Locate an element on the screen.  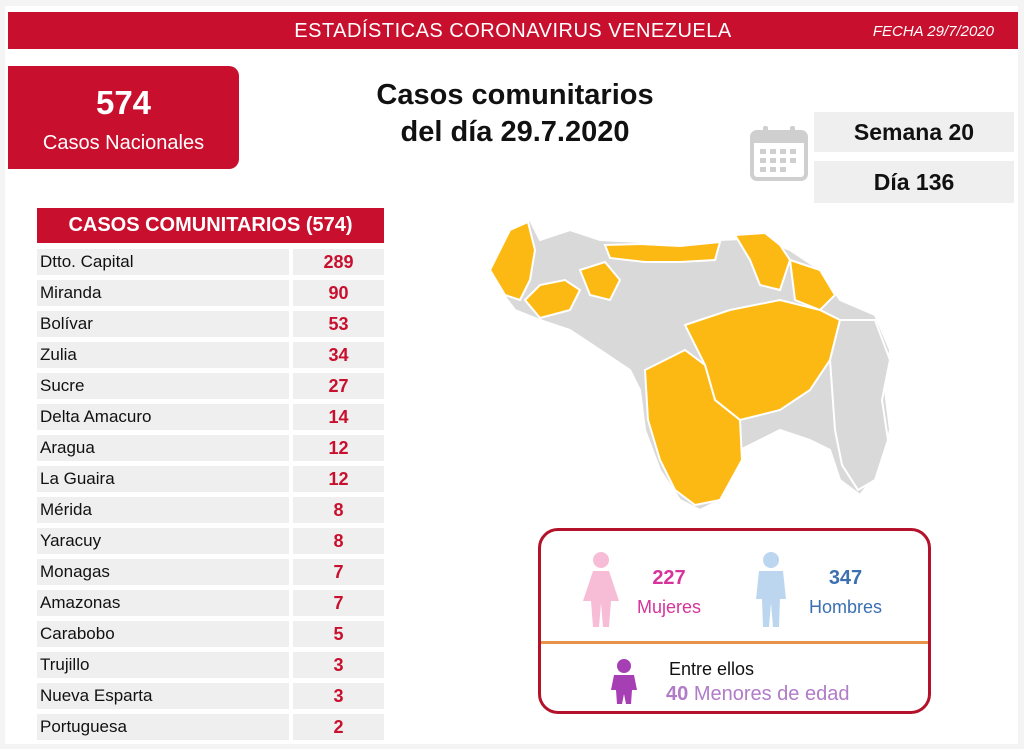
among-them-label: Entre ellos is located at coordinates (712, 669).